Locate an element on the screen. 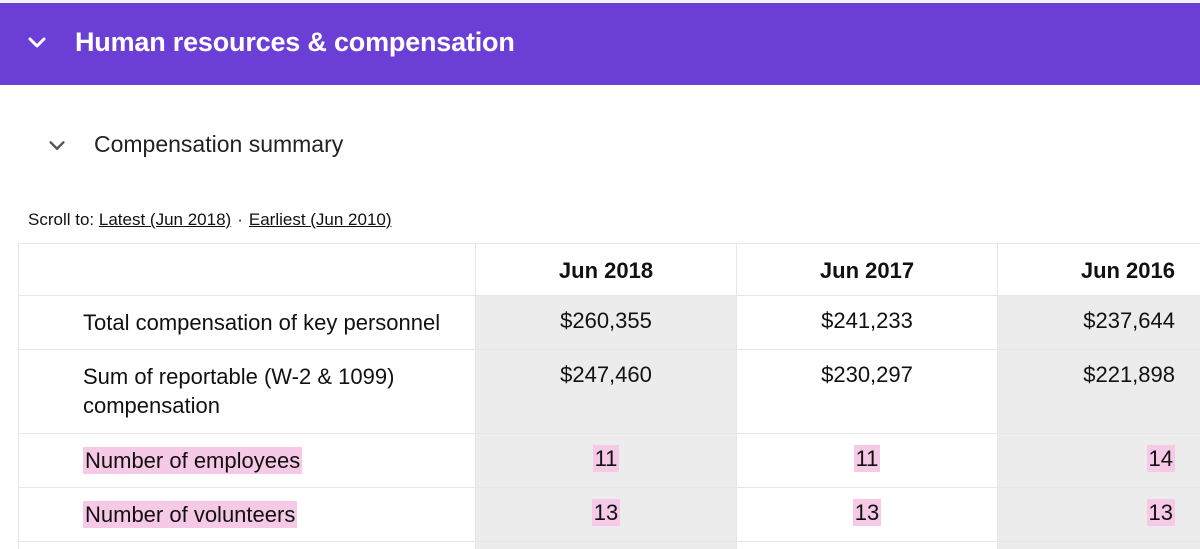 The height and width of the screenshot is (549, 1200). scroll-latest-link: Latest (Jun 2018) is located at coordinates (165, 219).